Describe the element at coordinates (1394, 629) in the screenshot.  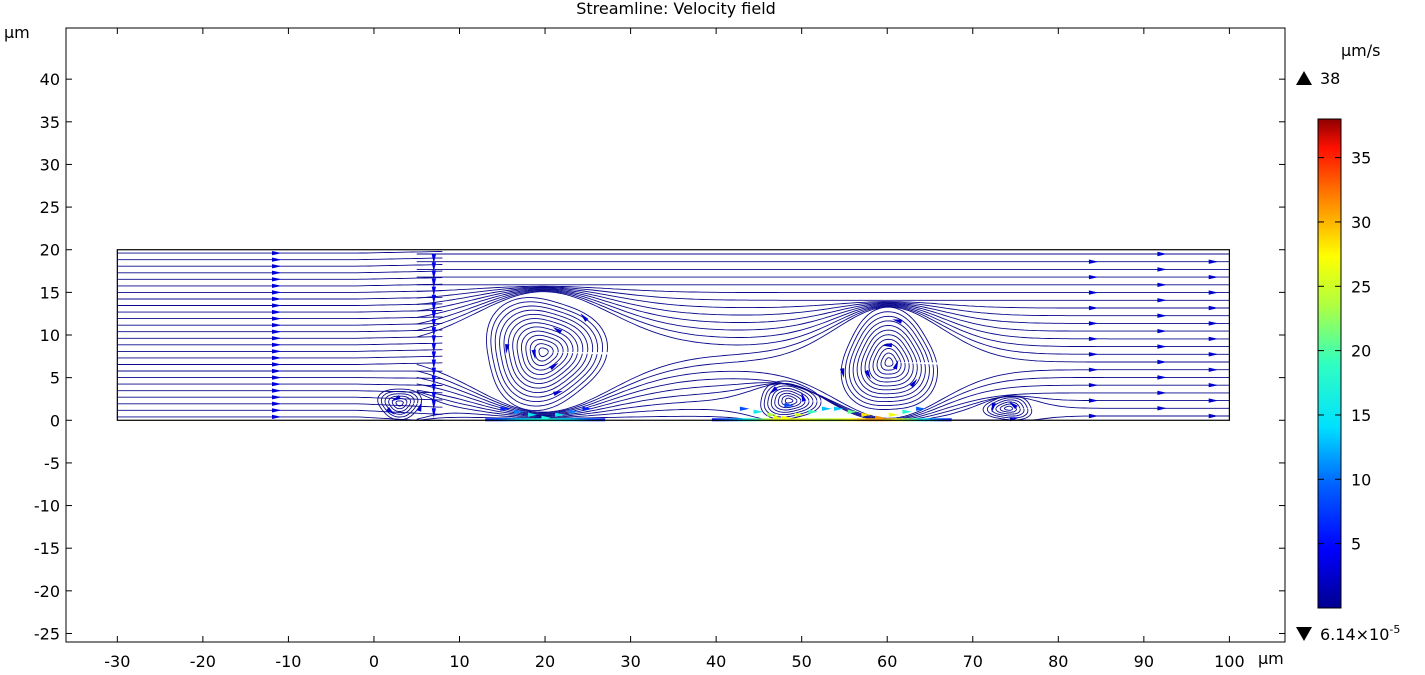
I see `colorbar-min-exponent: -5` at that location.